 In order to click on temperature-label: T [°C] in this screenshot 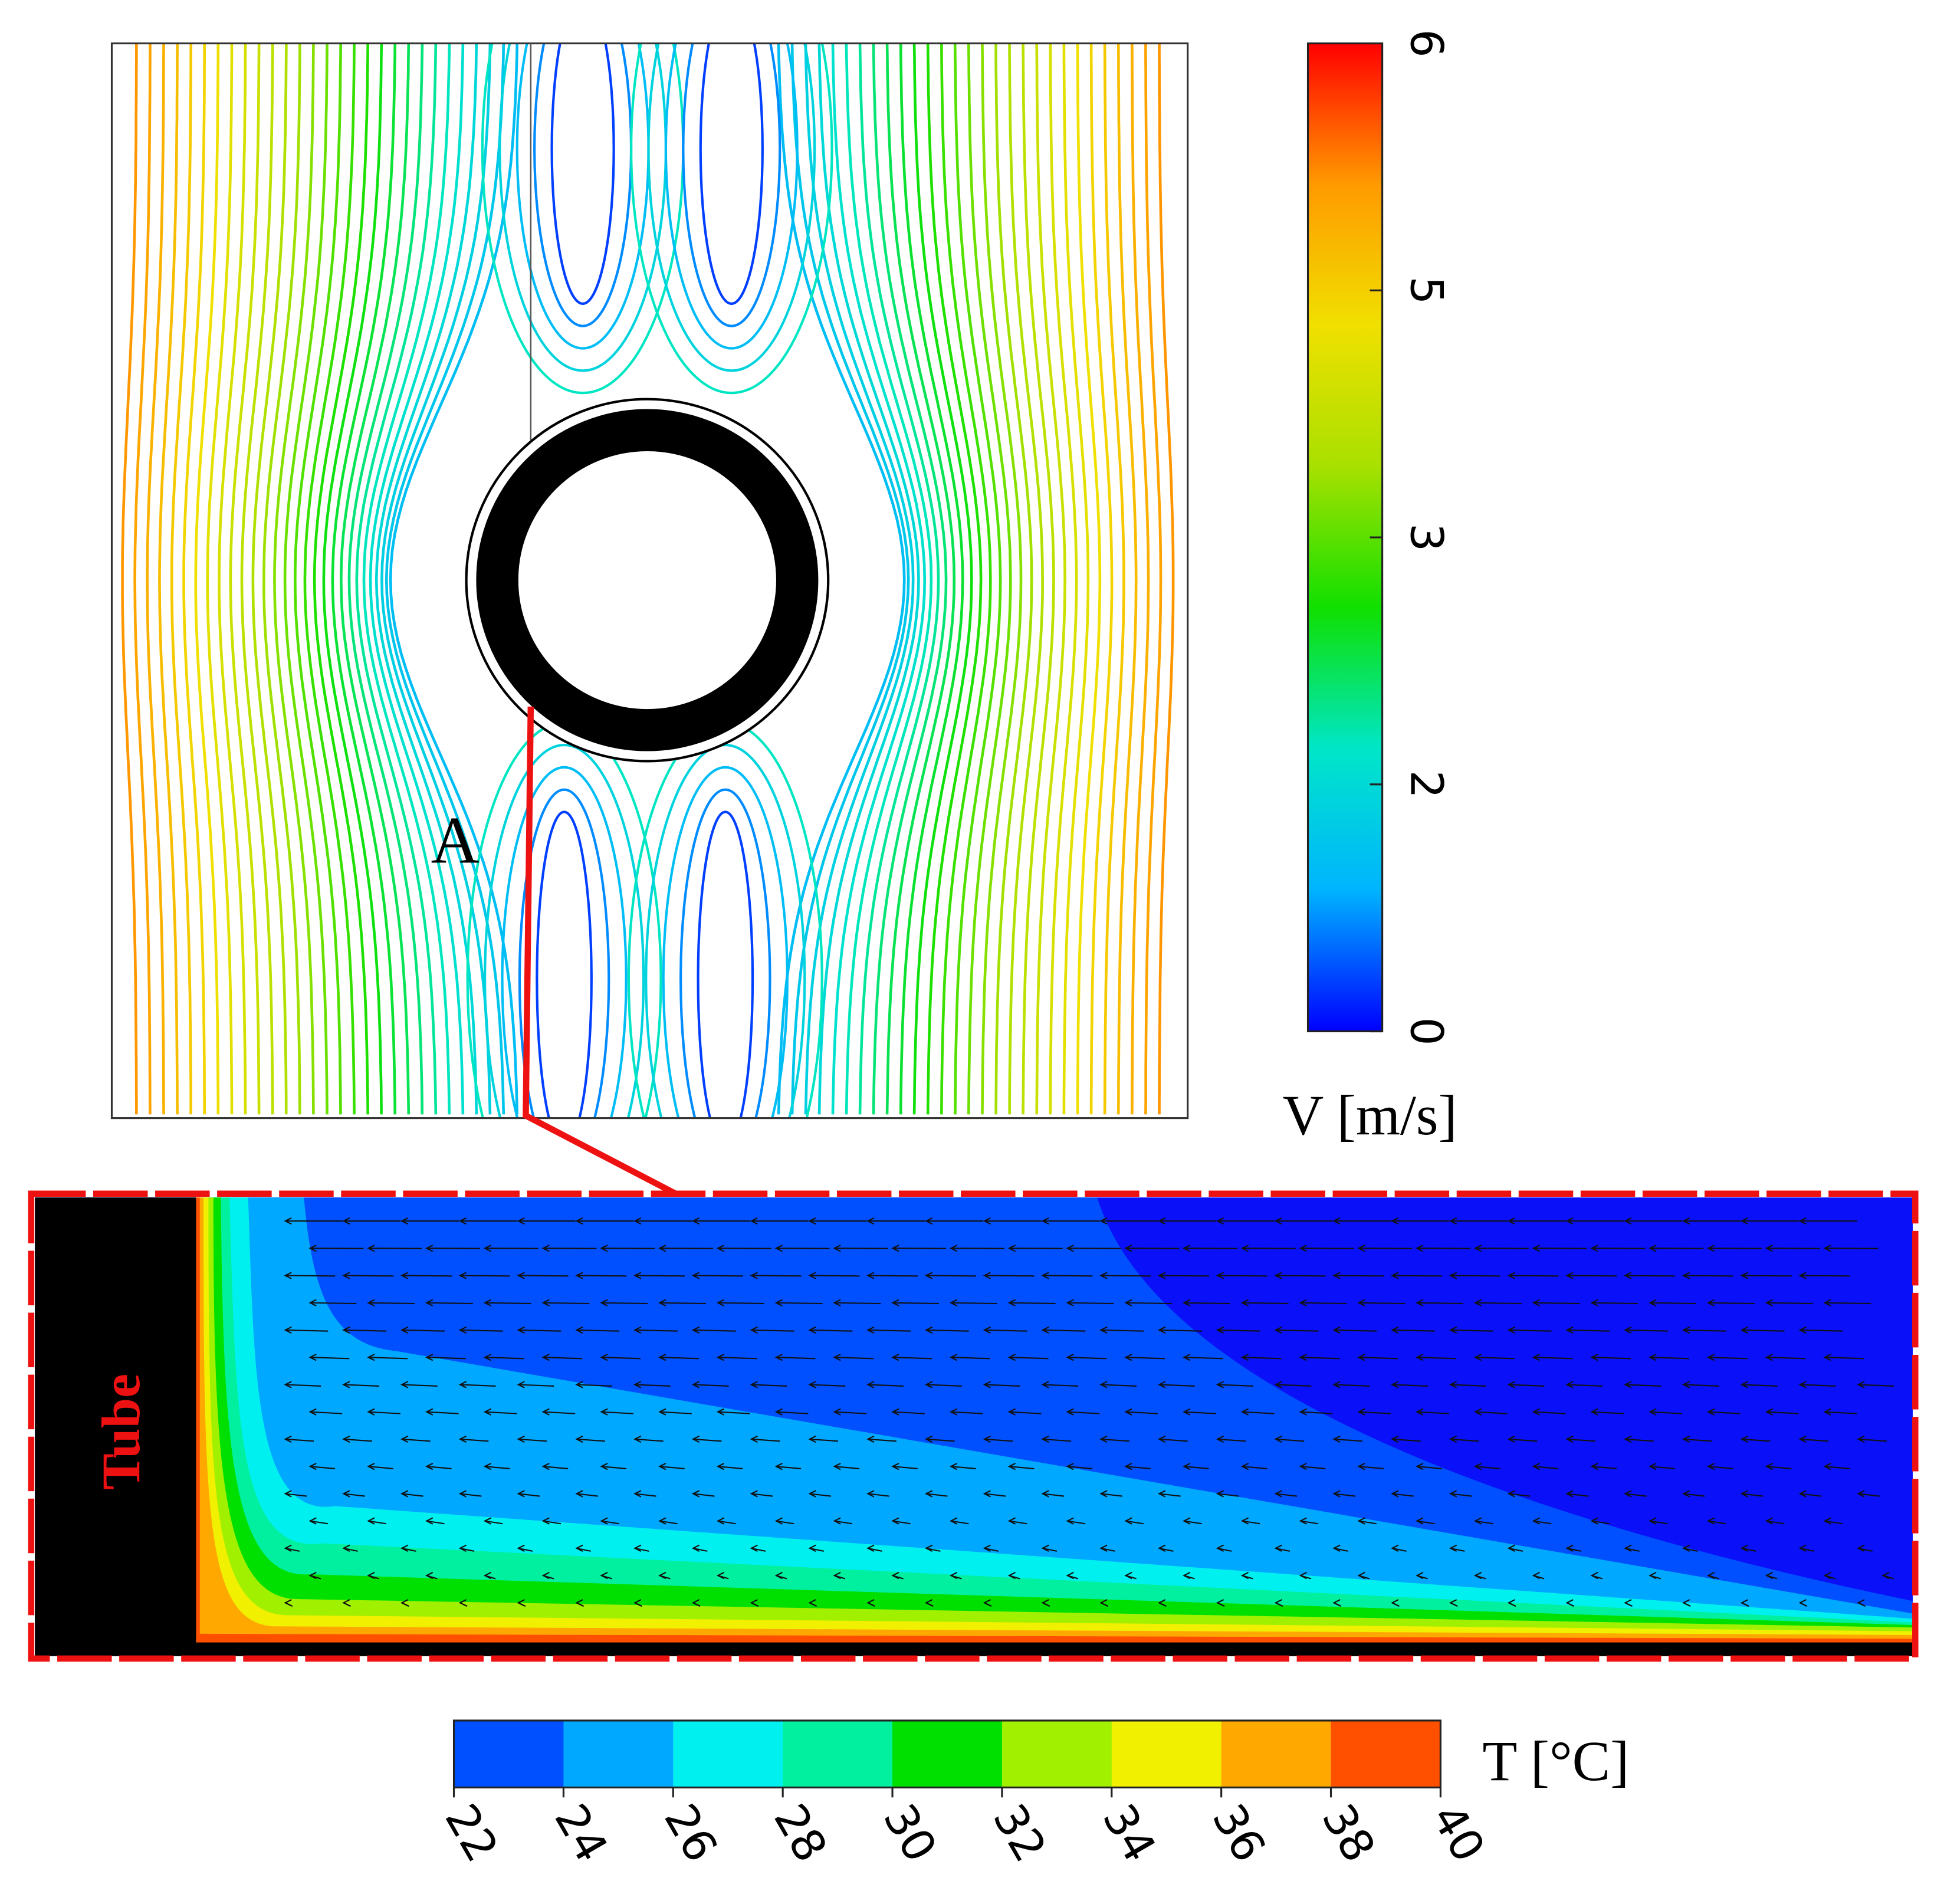, I will do `click(1555, 1761)`.